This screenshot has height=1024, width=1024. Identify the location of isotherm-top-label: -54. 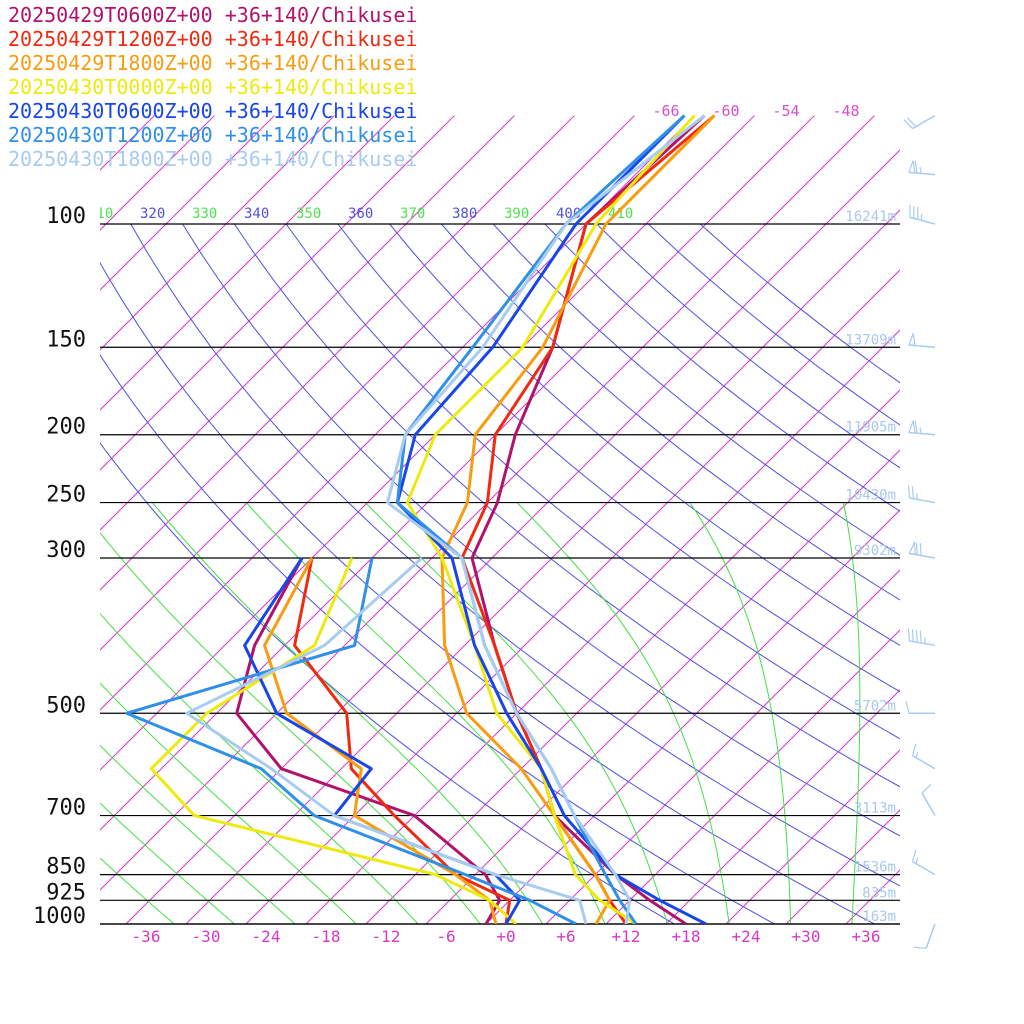
(785, 111).